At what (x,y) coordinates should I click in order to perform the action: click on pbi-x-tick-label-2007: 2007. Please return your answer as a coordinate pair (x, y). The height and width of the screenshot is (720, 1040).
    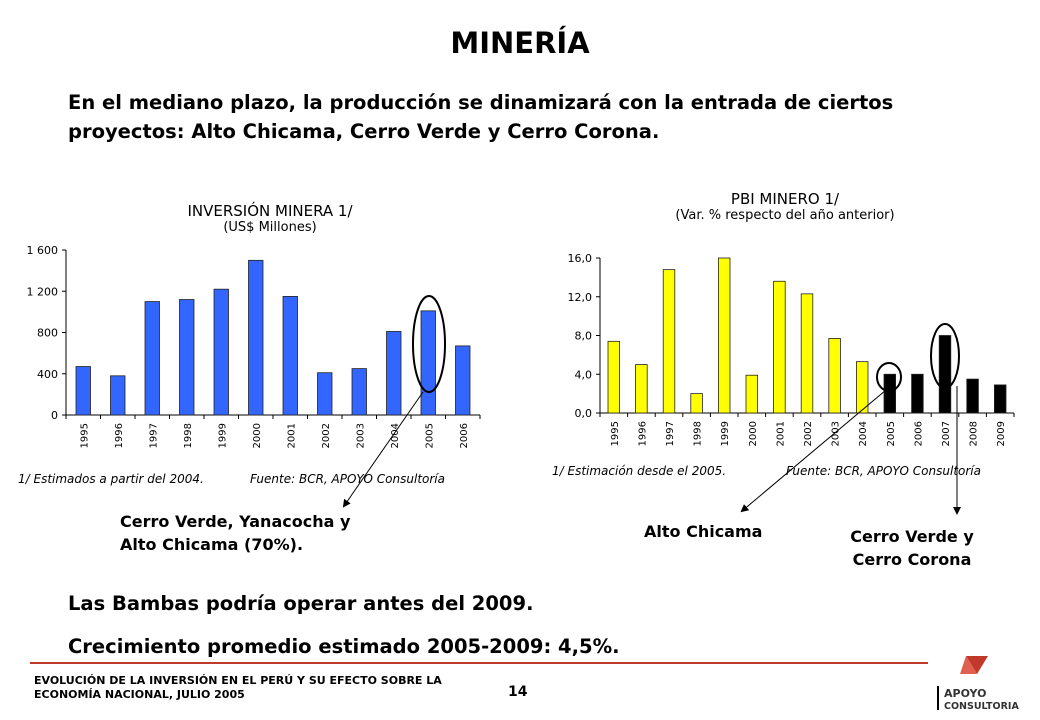
    Looking at the image, I should click on (946, 433).